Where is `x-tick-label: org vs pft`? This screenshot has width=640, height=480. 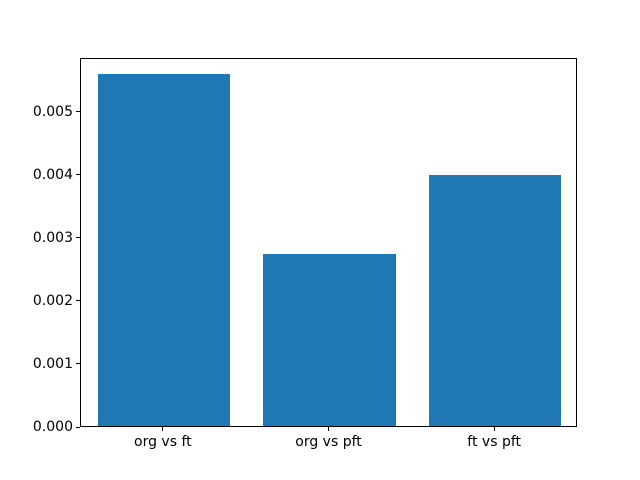 x-tick-label: org vs pft is located at coordinates (328, 442).